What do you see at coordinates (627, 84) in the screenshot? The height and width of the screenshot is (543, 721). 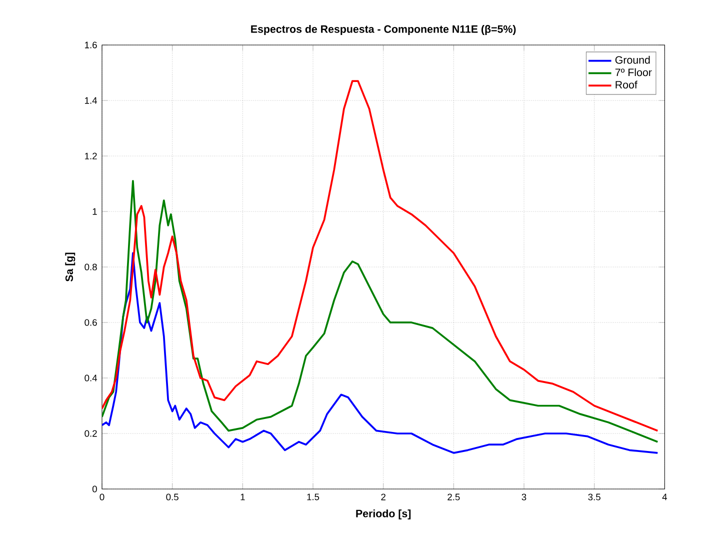 I see `legend-label: Roof` at bounding box center [627, 84].